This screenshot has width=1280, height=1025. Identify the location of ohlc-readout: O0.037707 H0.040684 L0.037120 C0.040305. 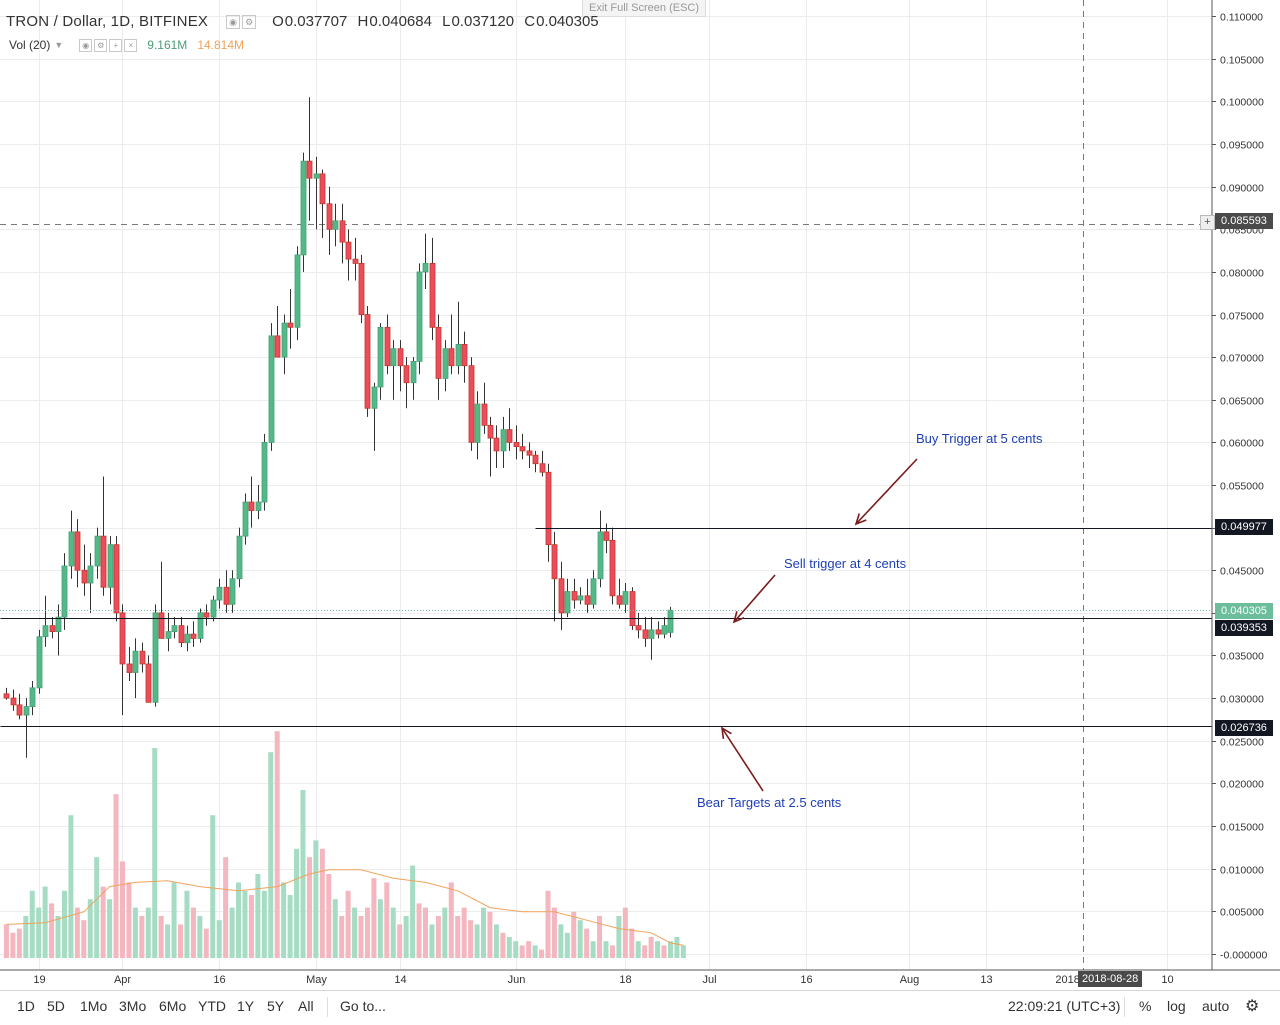
(432, 21).